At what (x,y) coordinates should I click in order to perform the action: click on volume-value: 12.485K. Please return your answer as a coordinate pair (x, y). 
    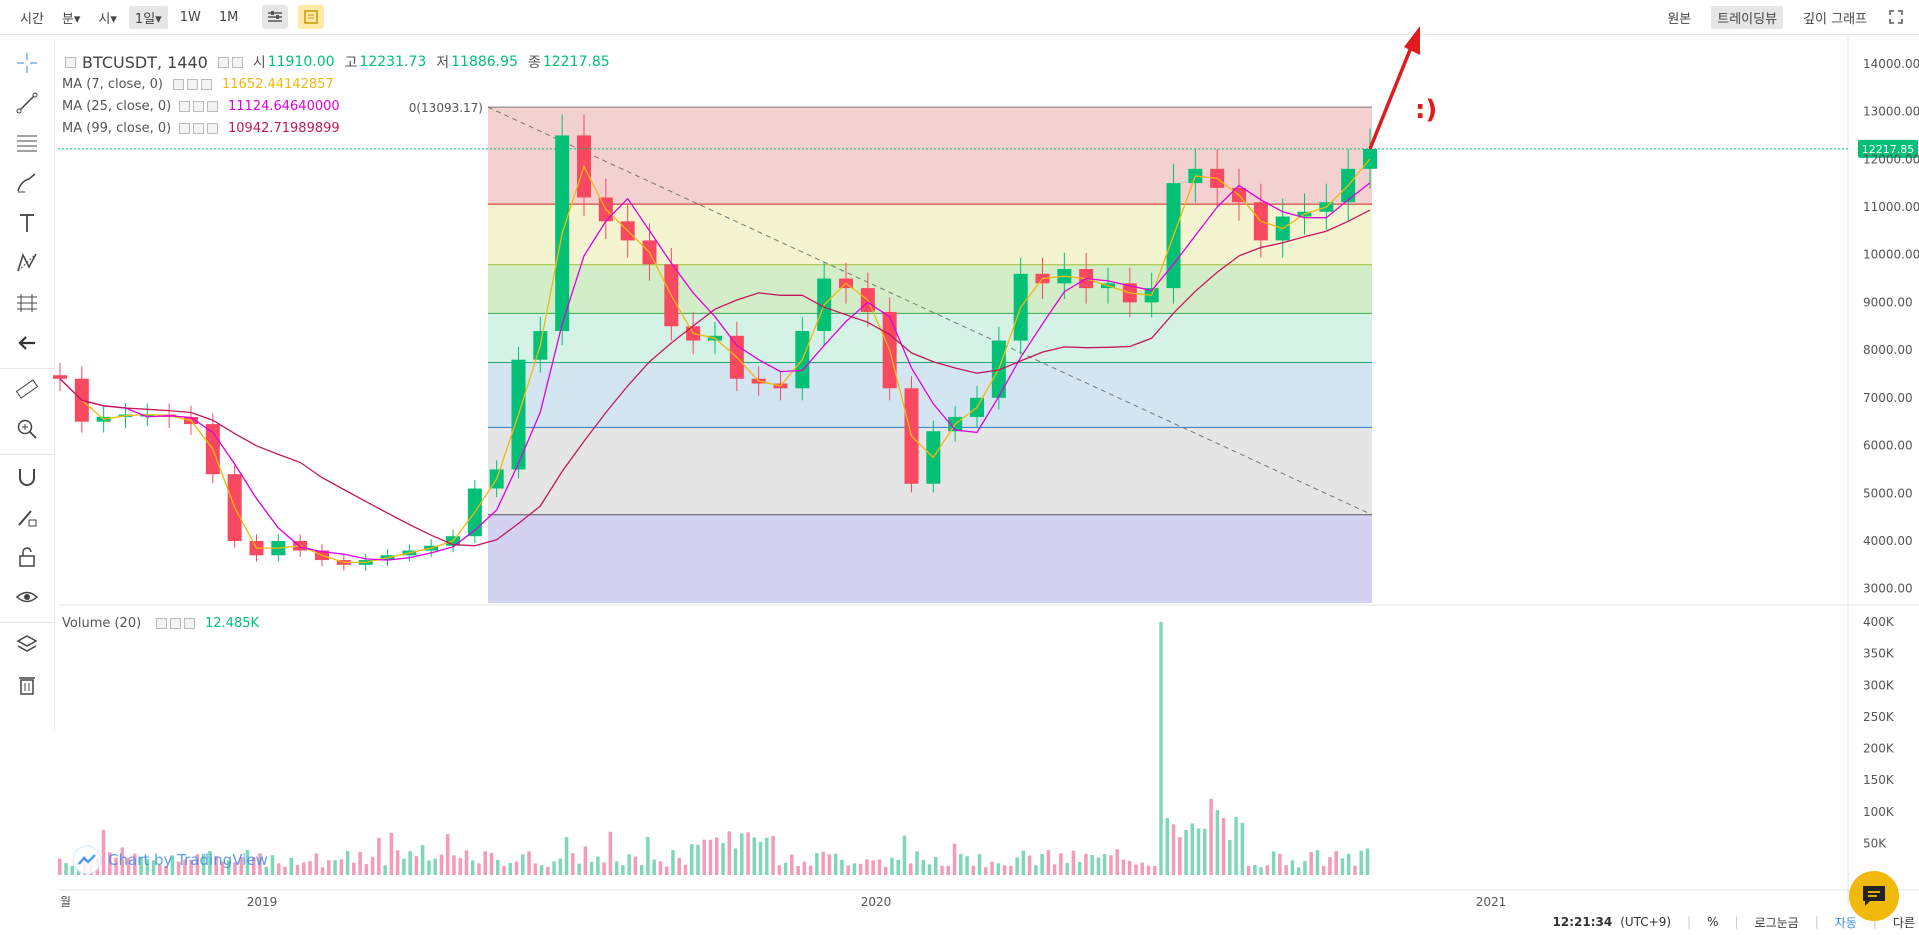
    Looking at the image, I should click on (232, 623).